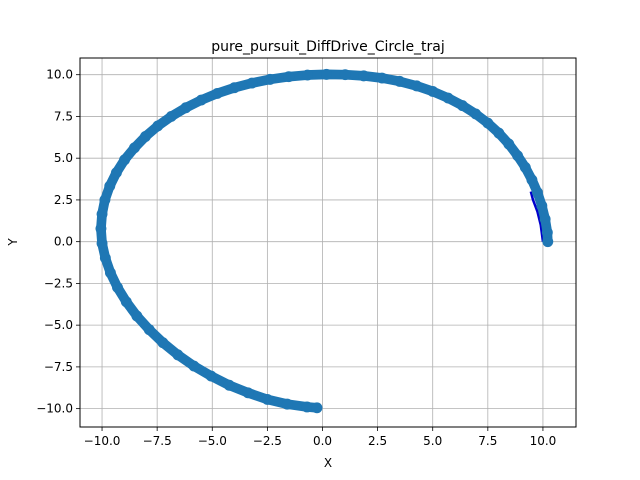  What do you see at coordinates (102, 441) in the screenshot?
I see `x-tick-label: −10.0` at bounding box center [102, 441].